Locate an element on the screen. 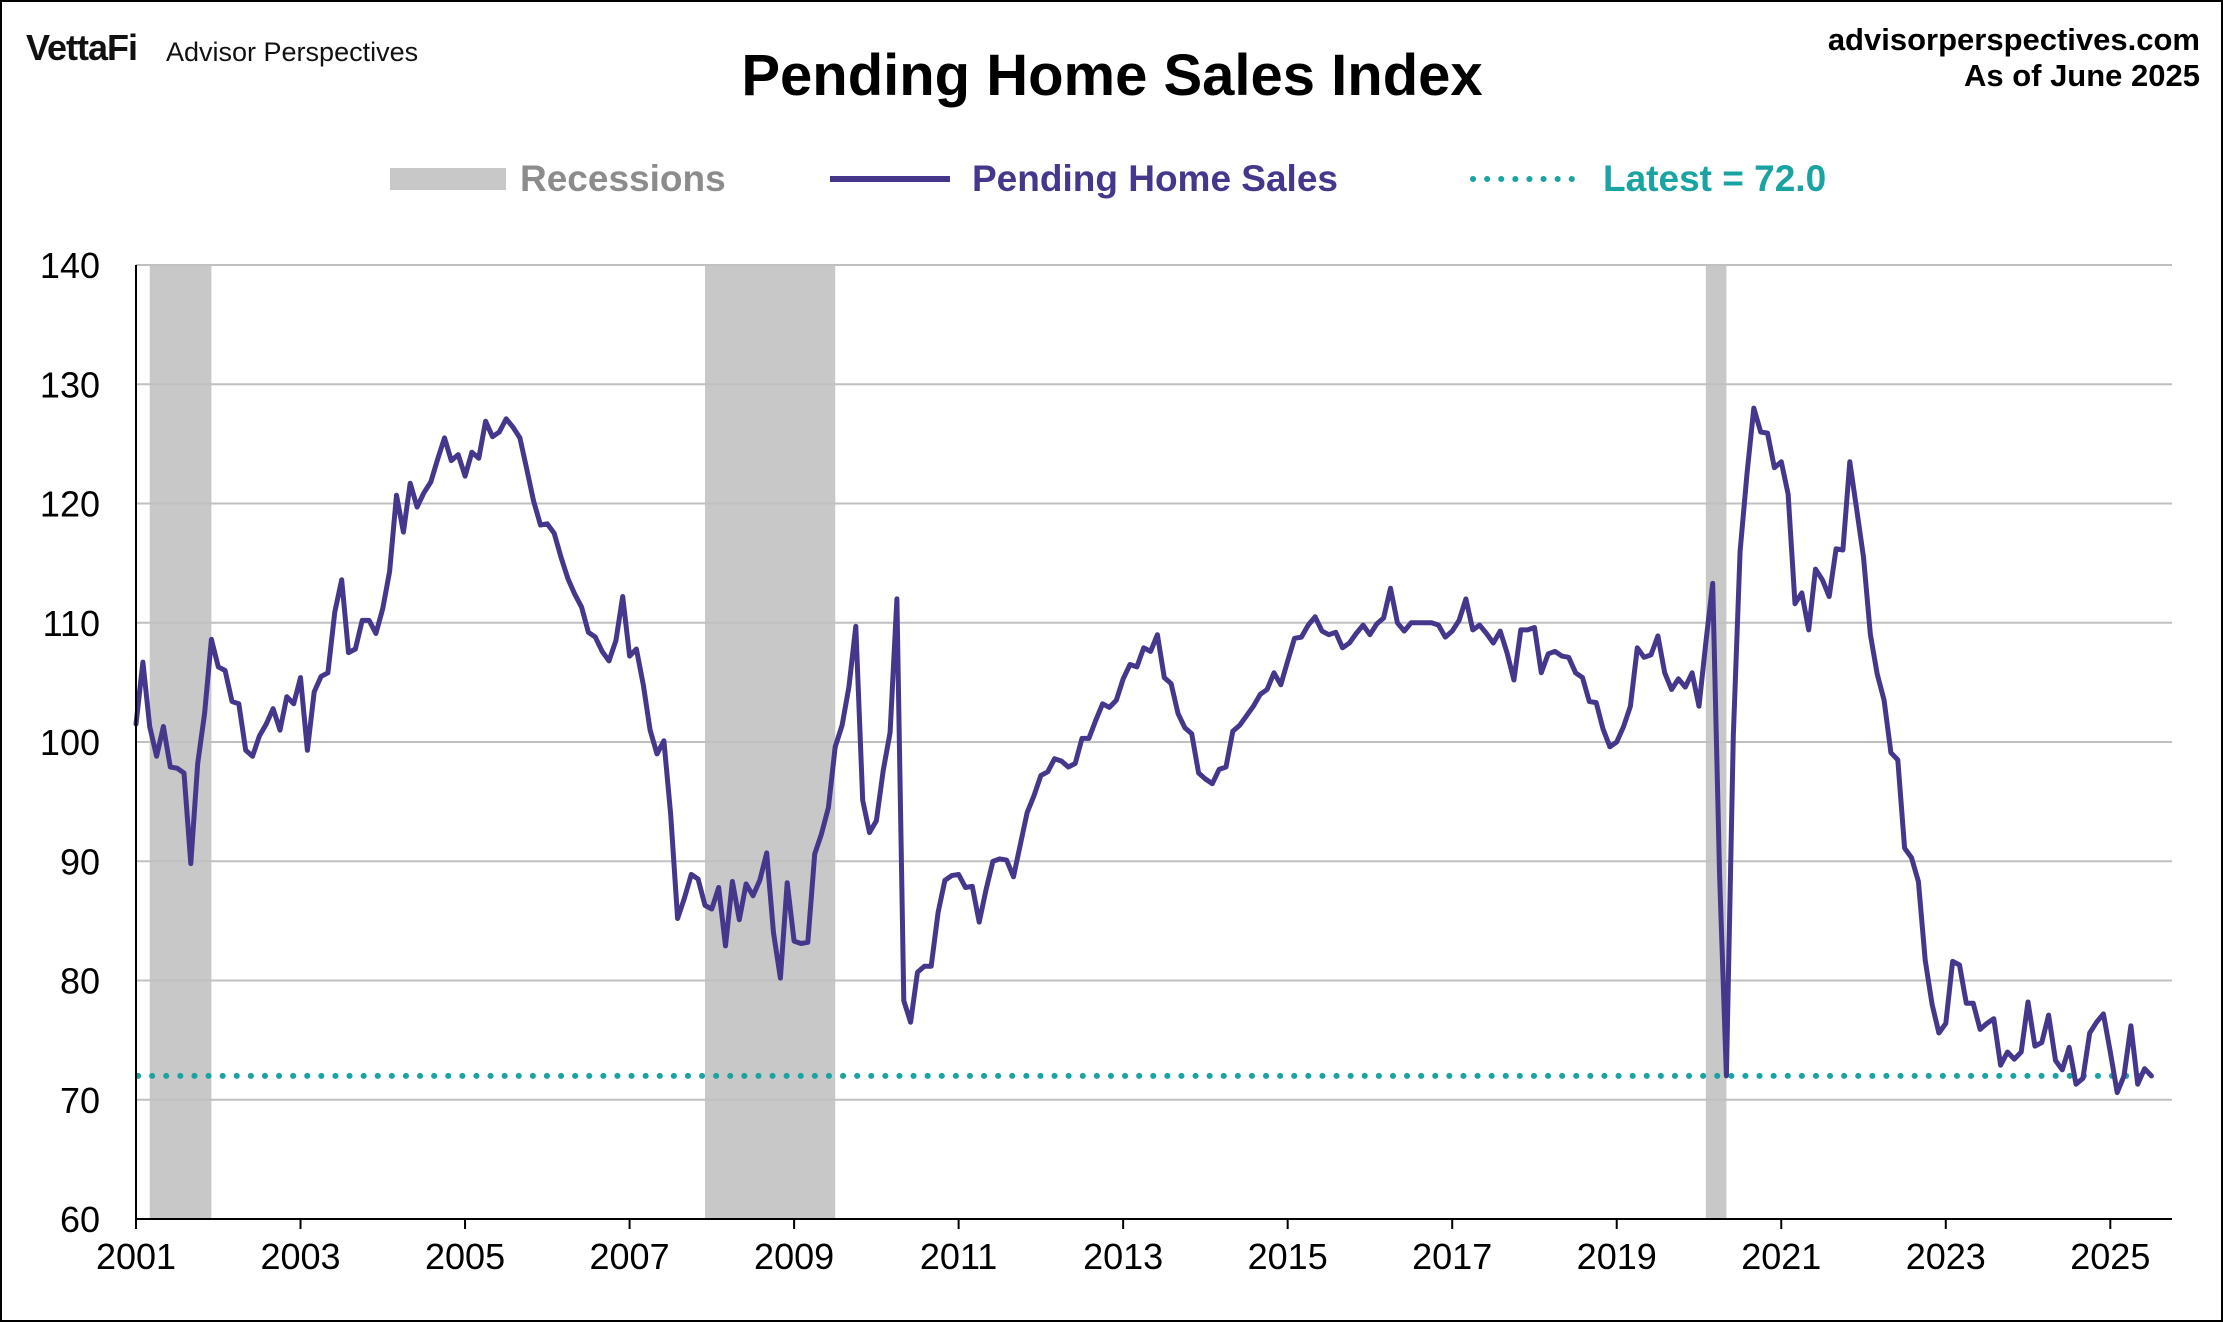  x-tick-label-2023: 2023 is located at coordinates (1946, 1256).